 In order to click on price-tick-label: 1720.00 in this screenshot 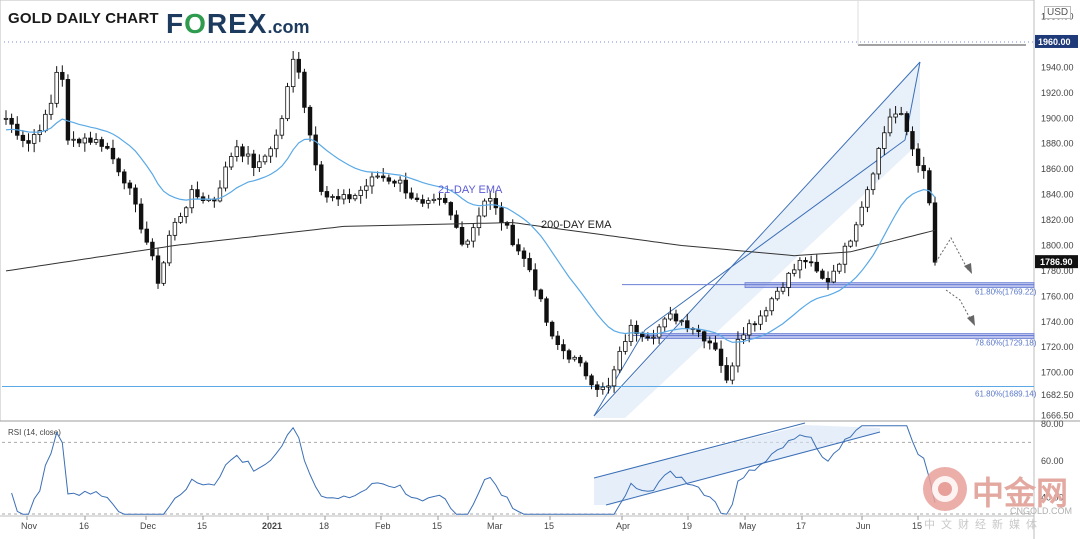, I will do `click(1057, 347)`.